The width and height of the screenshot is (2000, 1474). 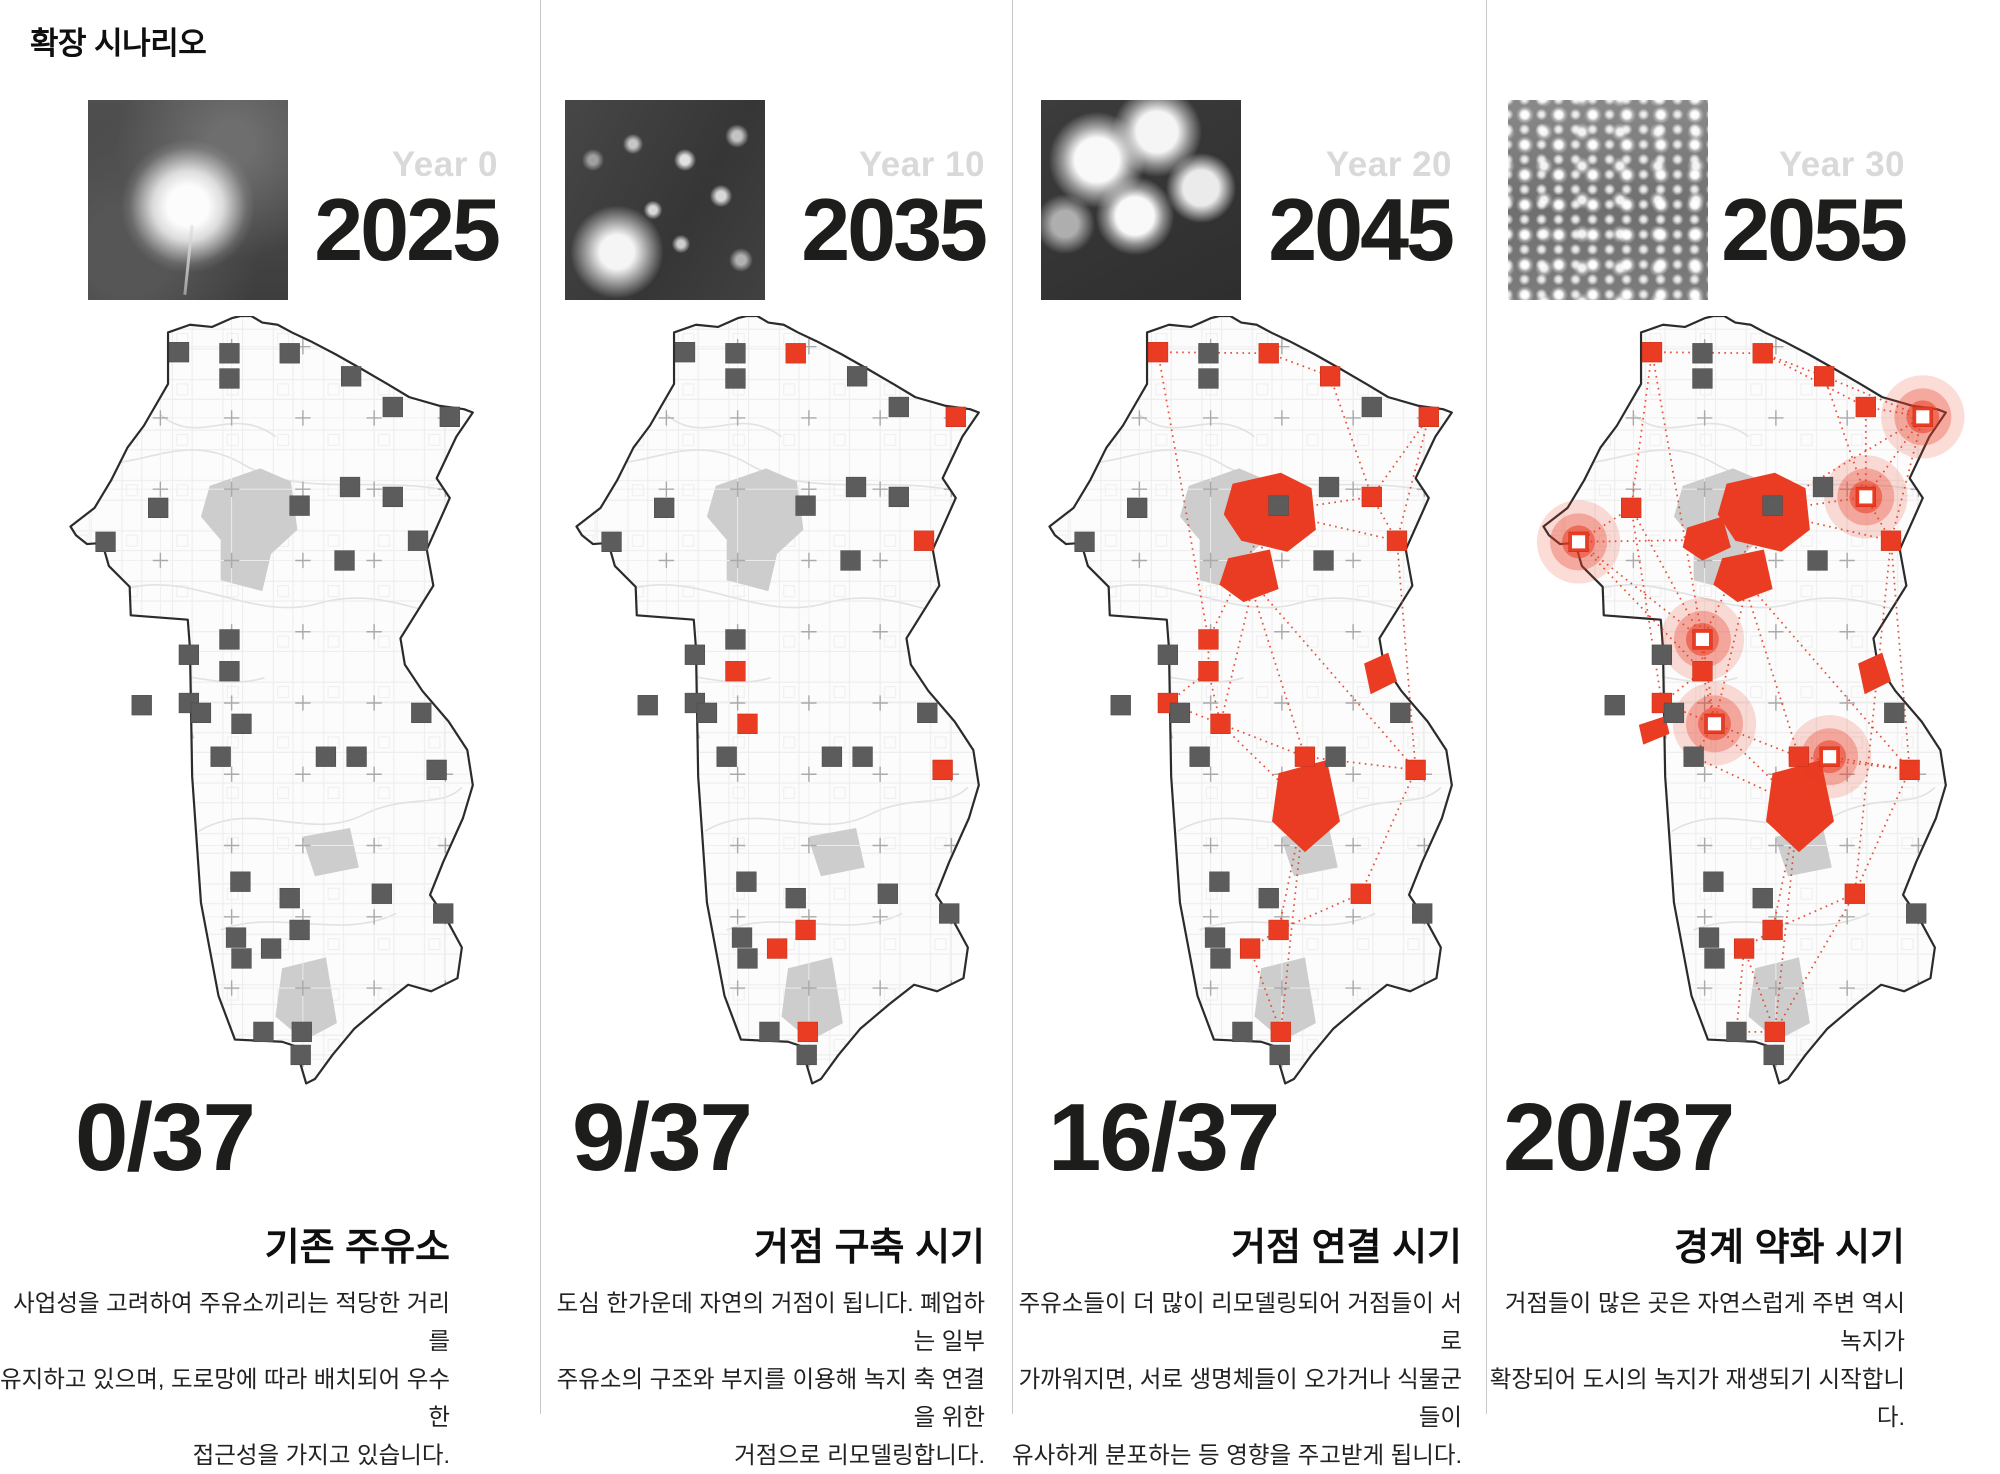 I want to click on phase-description-line: 유지하고 있으며, 도로망에 따라 배치되어 우수한, so click(x=225, y=1398).